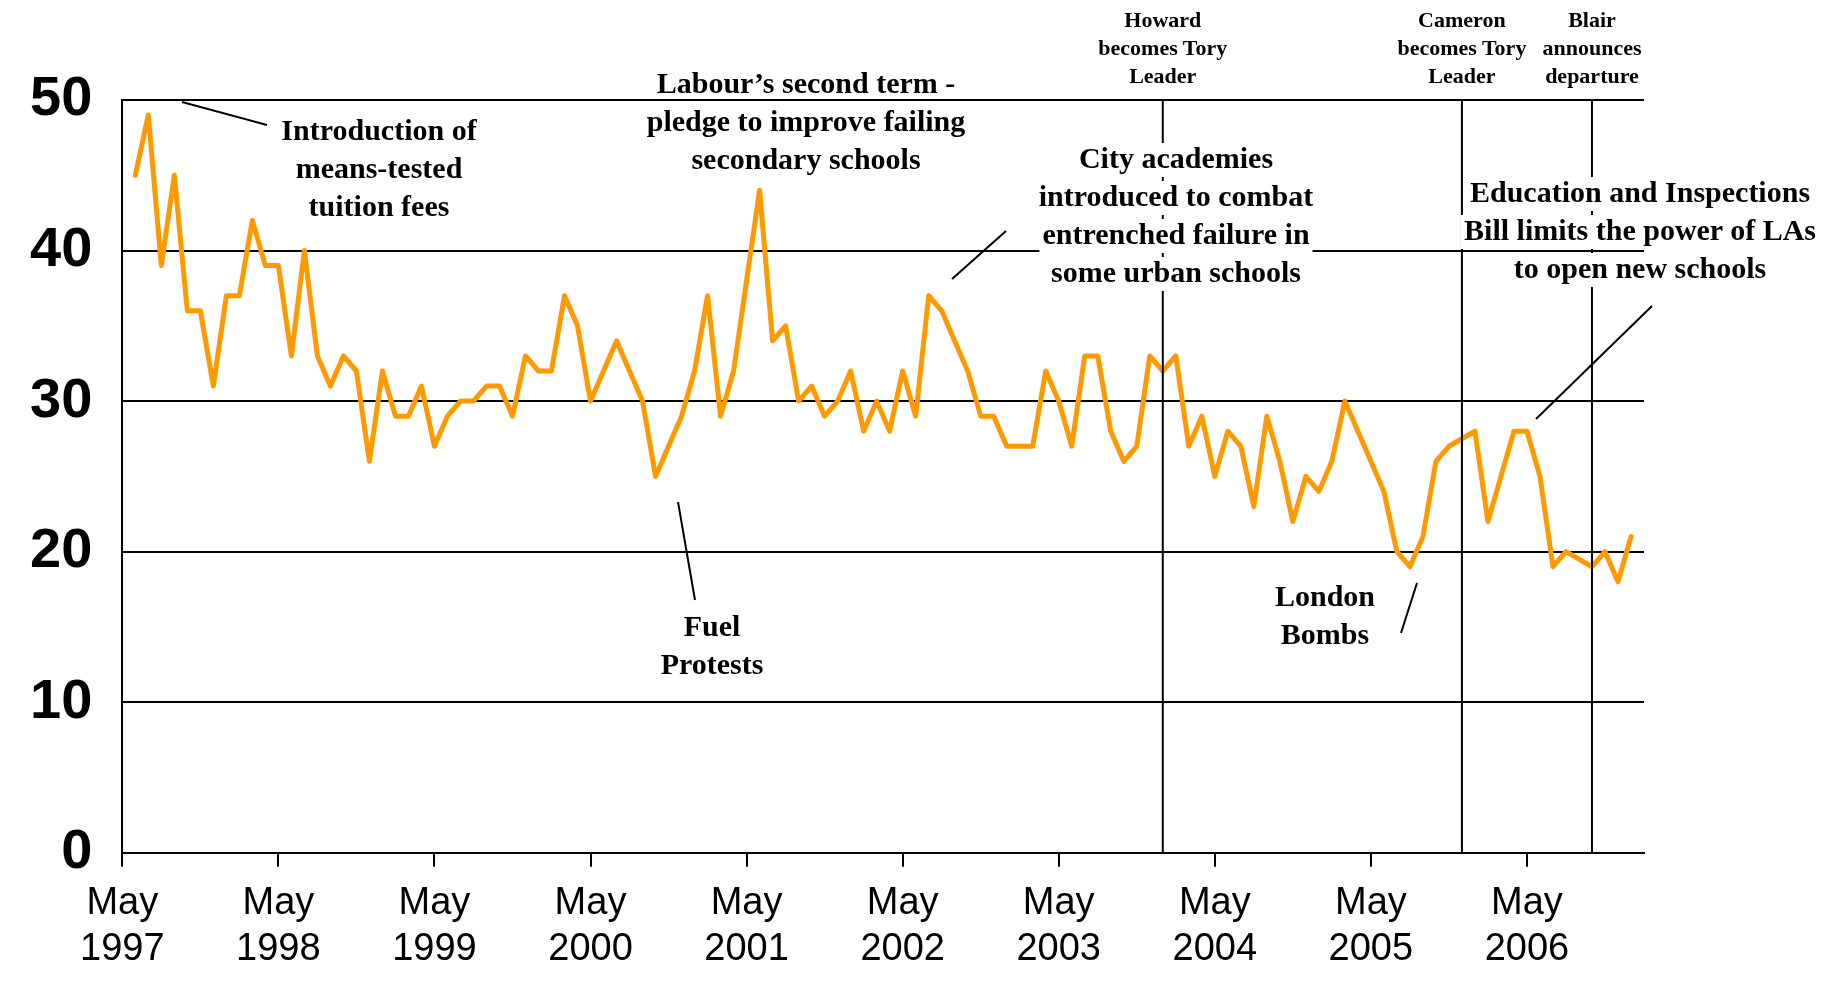 Image resolution: width=1839 pixels, height=986 pixels. Describe the element at coordinates (122, 924) in the screenshot. I see `x-tick-label: May 1997` at that location.